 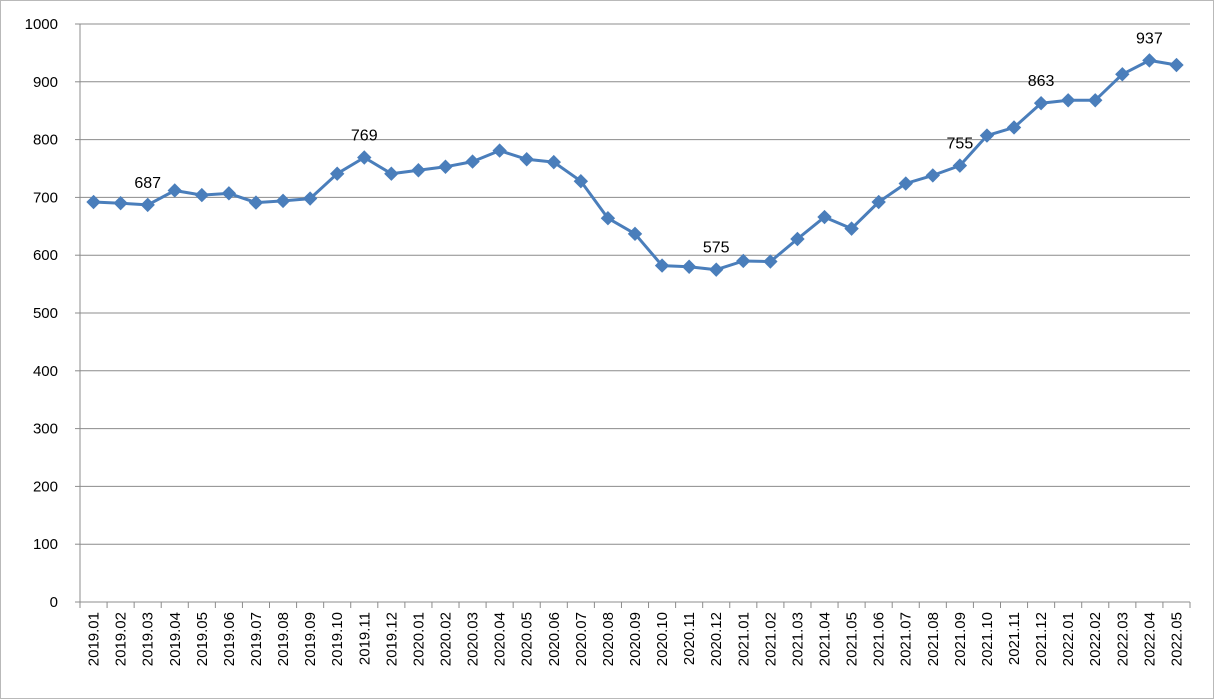 I want to click on x-tick-label: 2021.08, so click(x=933, y=639).